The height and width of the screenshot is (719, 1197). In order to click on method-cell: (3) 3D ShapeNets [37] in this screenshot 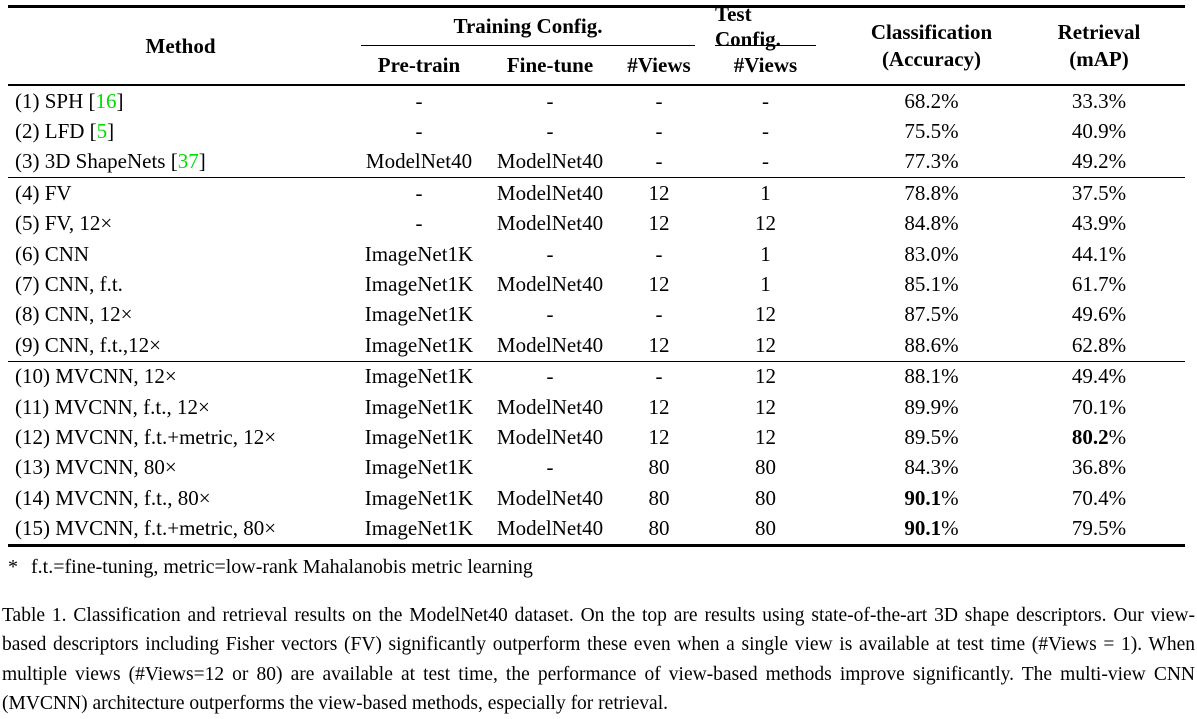, I will do `click(110, 161)`.